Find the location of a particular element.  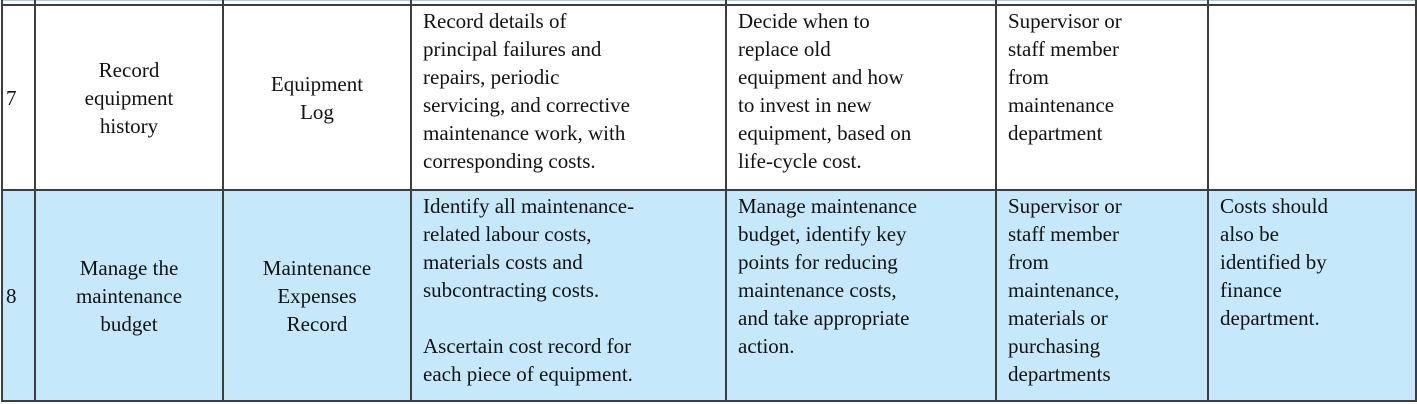

row-number-cell: 7 is located at coordinates (18, 97).